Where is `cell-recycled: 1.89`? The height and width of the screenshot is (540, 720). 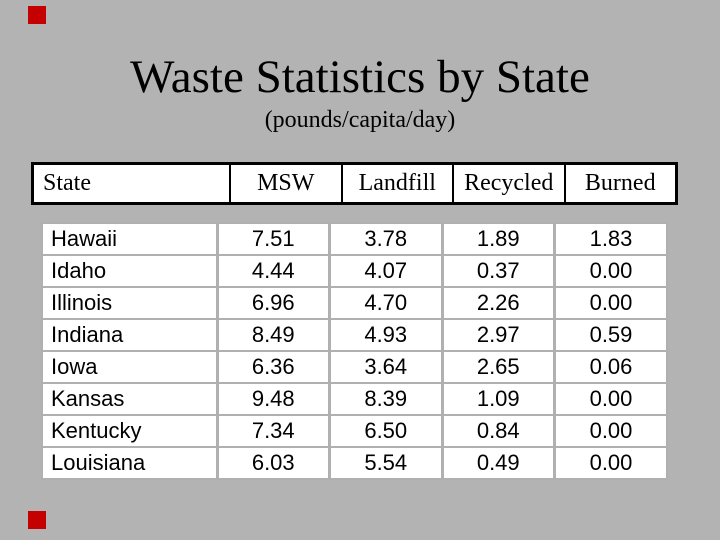
cell-recycled: 1.89 is located at coordinates (498, 239).